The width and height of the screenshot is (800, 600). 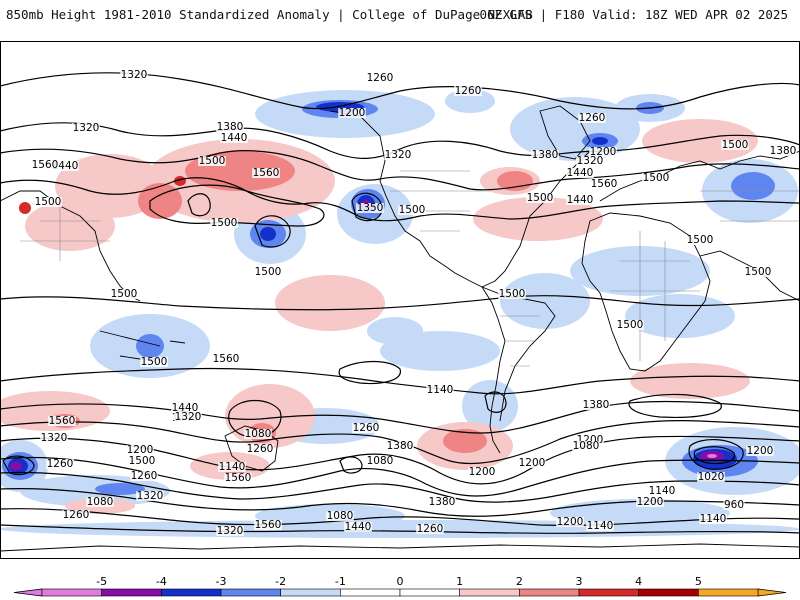 I want to click on colorbar-high-arrow, so click(x=772, y=592).